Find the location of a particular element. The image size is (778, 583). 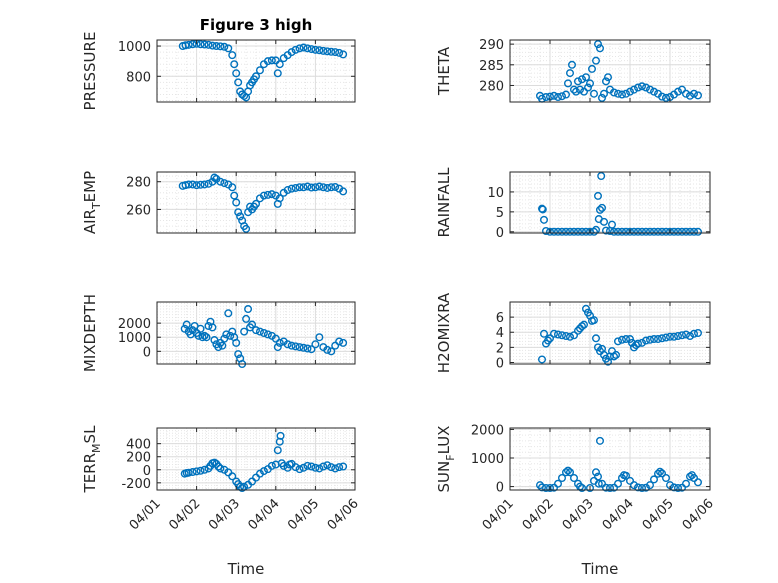

x-tick-label: 04/02 is located at coordinates (538, 514).